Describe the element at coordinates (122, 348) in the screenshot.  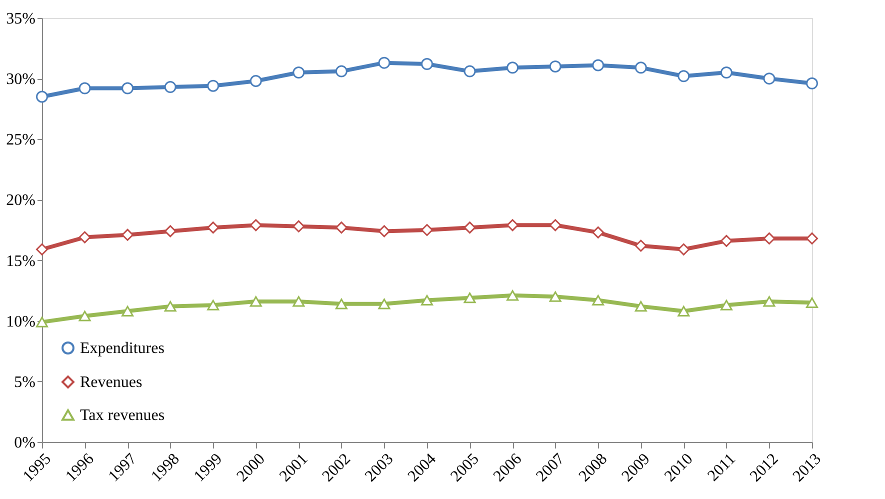
I see `legend-label: Expenditures` at that location.